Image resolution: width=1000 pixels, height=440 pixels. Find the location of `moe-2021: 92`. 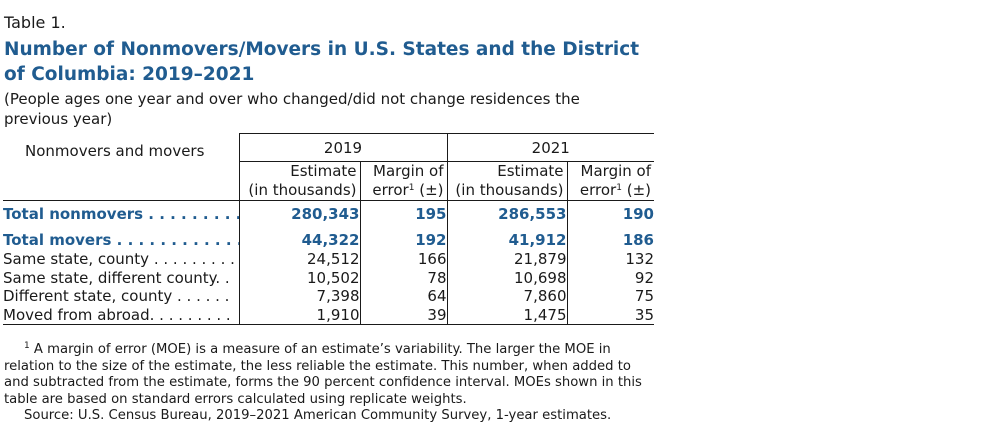

moe-2021: 92 is located at coordinates (644, 277).